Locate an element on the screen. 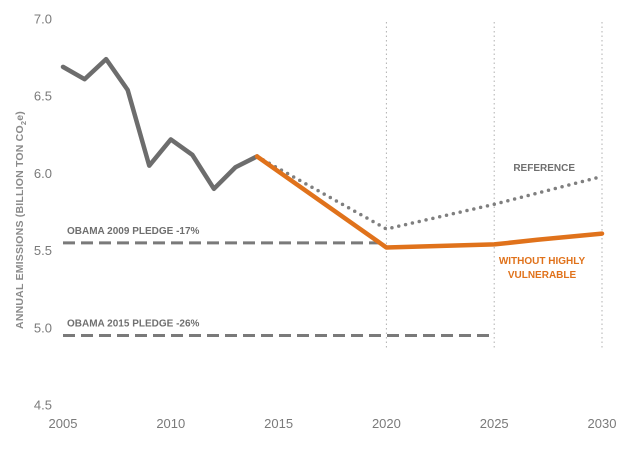 This screenshot has height=453, width=640. x-axis-ticks: 2005 2010 2015 2020 2025 2030 is located at coordinates (333, 423).